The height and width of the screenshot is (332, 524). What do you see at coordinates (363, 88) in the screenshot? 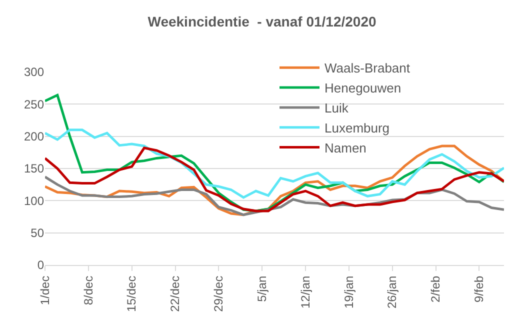
I see `legend-label: Henegouwen` at bounding box center [363, 88].